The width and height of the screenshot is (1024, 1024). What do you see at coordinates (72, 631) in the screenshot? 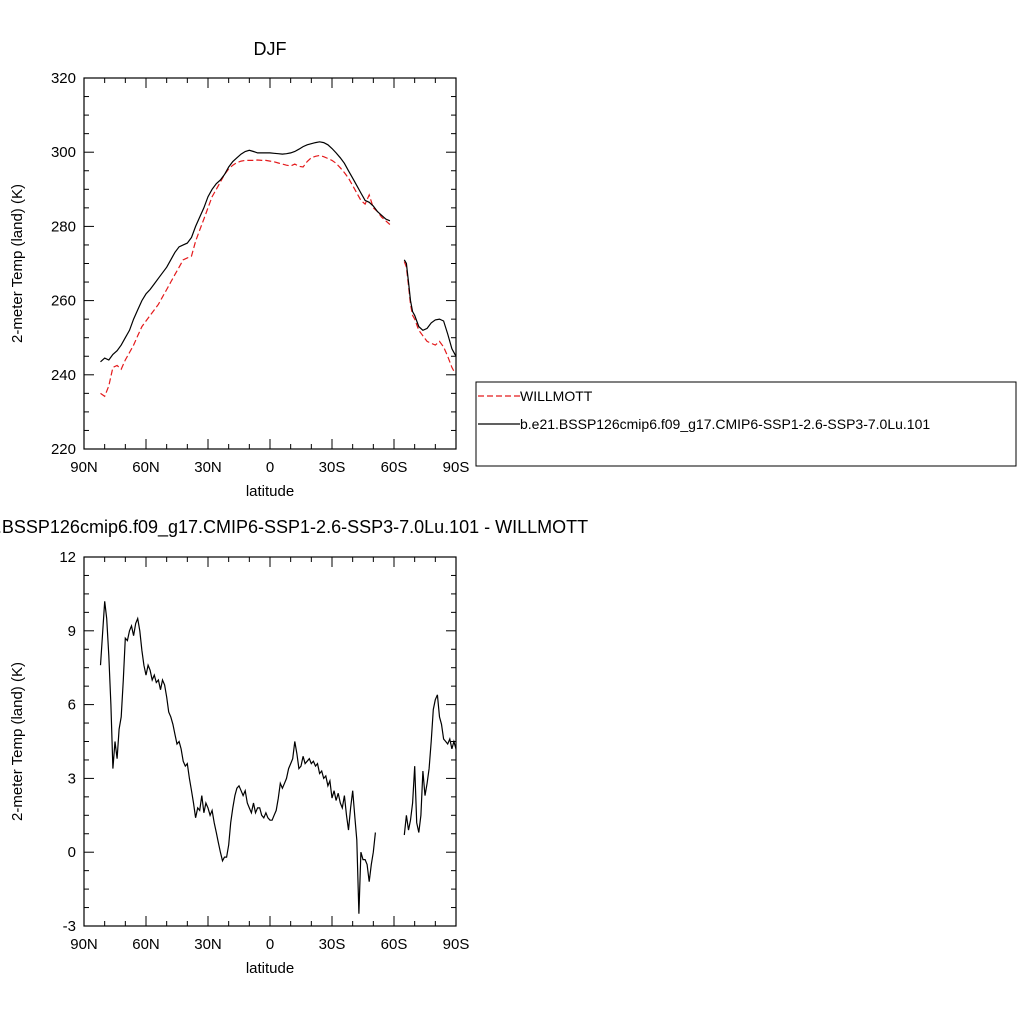
I see `y-tick-label: 9` at bounding box center [72, 631].